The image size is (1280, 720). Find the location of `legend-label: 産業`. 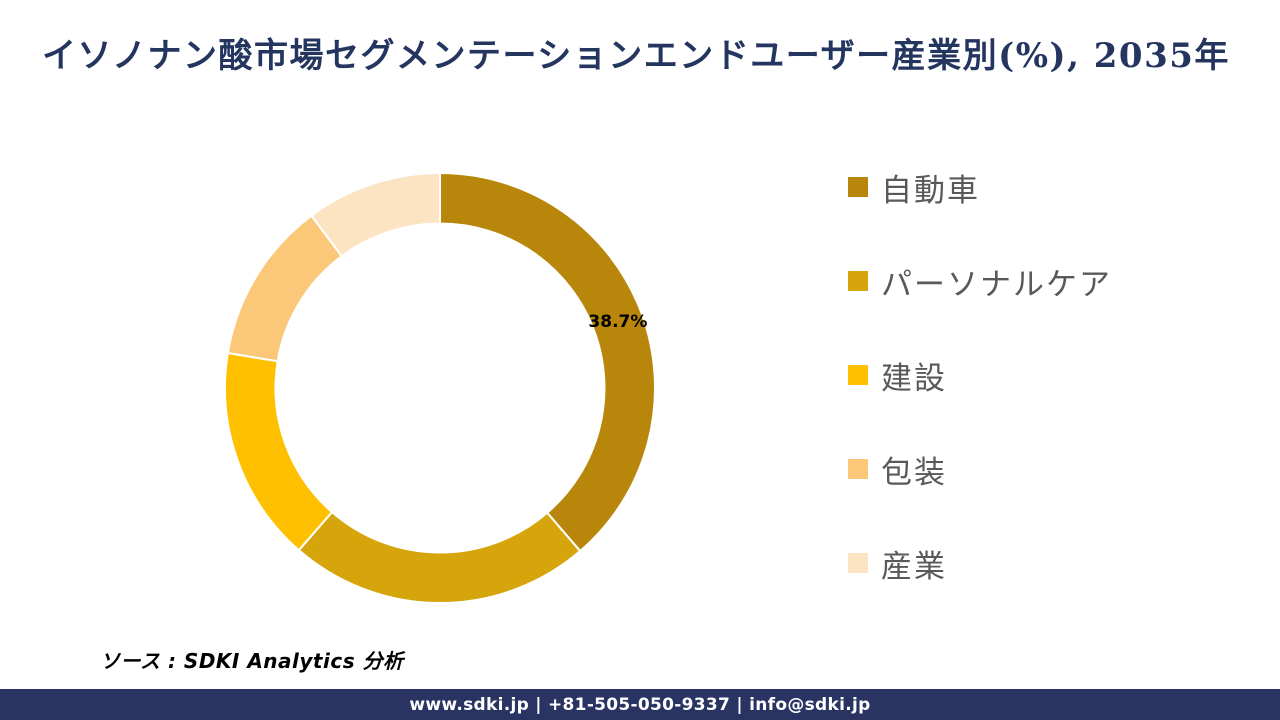

legend-label: 産業 is located at coordinates (914, 566).